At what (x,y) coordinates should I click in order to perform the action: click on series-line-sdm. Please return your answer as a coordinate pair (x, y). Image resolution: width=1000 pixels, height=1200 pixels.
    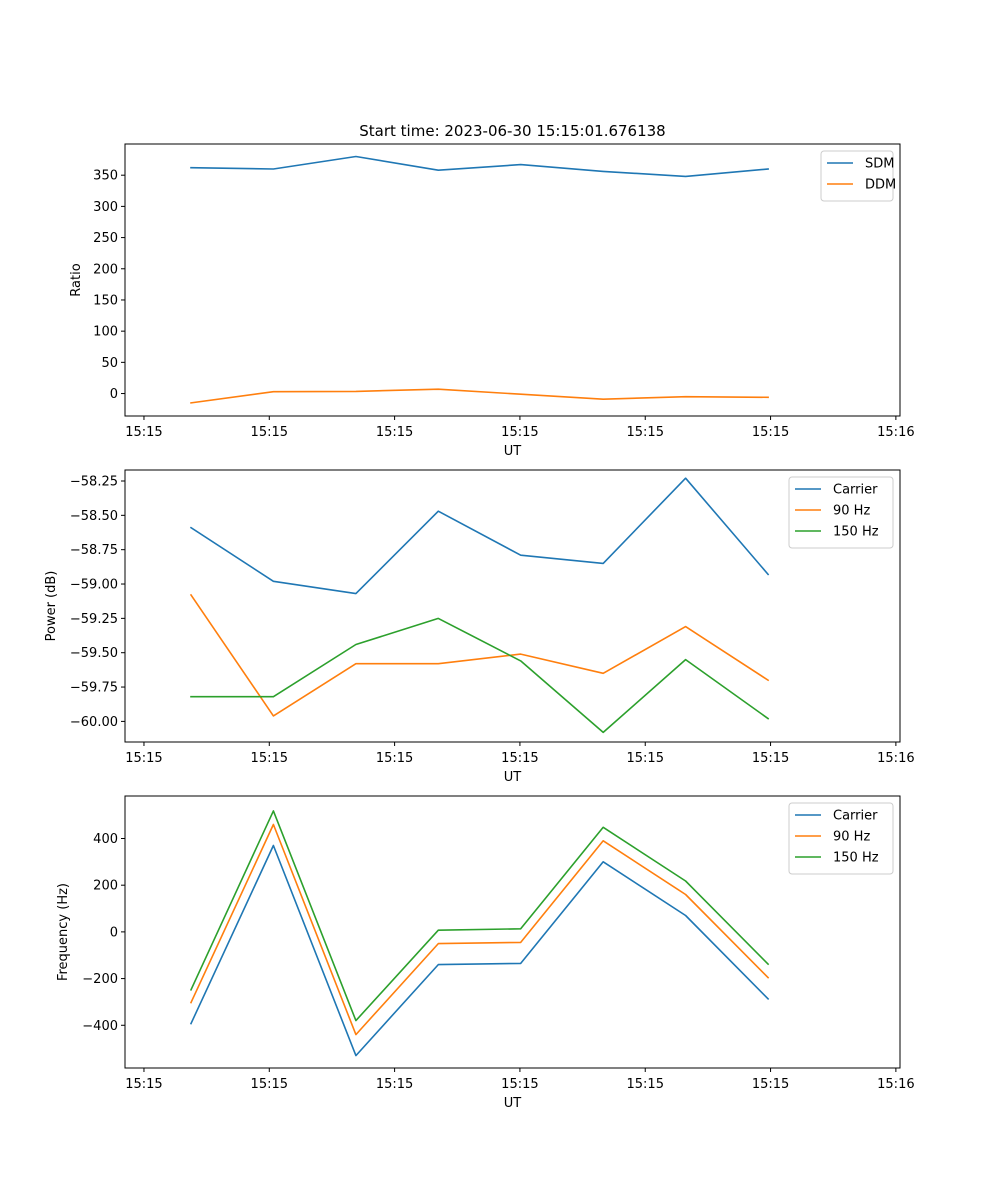
    Looking at the image, I should click on (479, 166).